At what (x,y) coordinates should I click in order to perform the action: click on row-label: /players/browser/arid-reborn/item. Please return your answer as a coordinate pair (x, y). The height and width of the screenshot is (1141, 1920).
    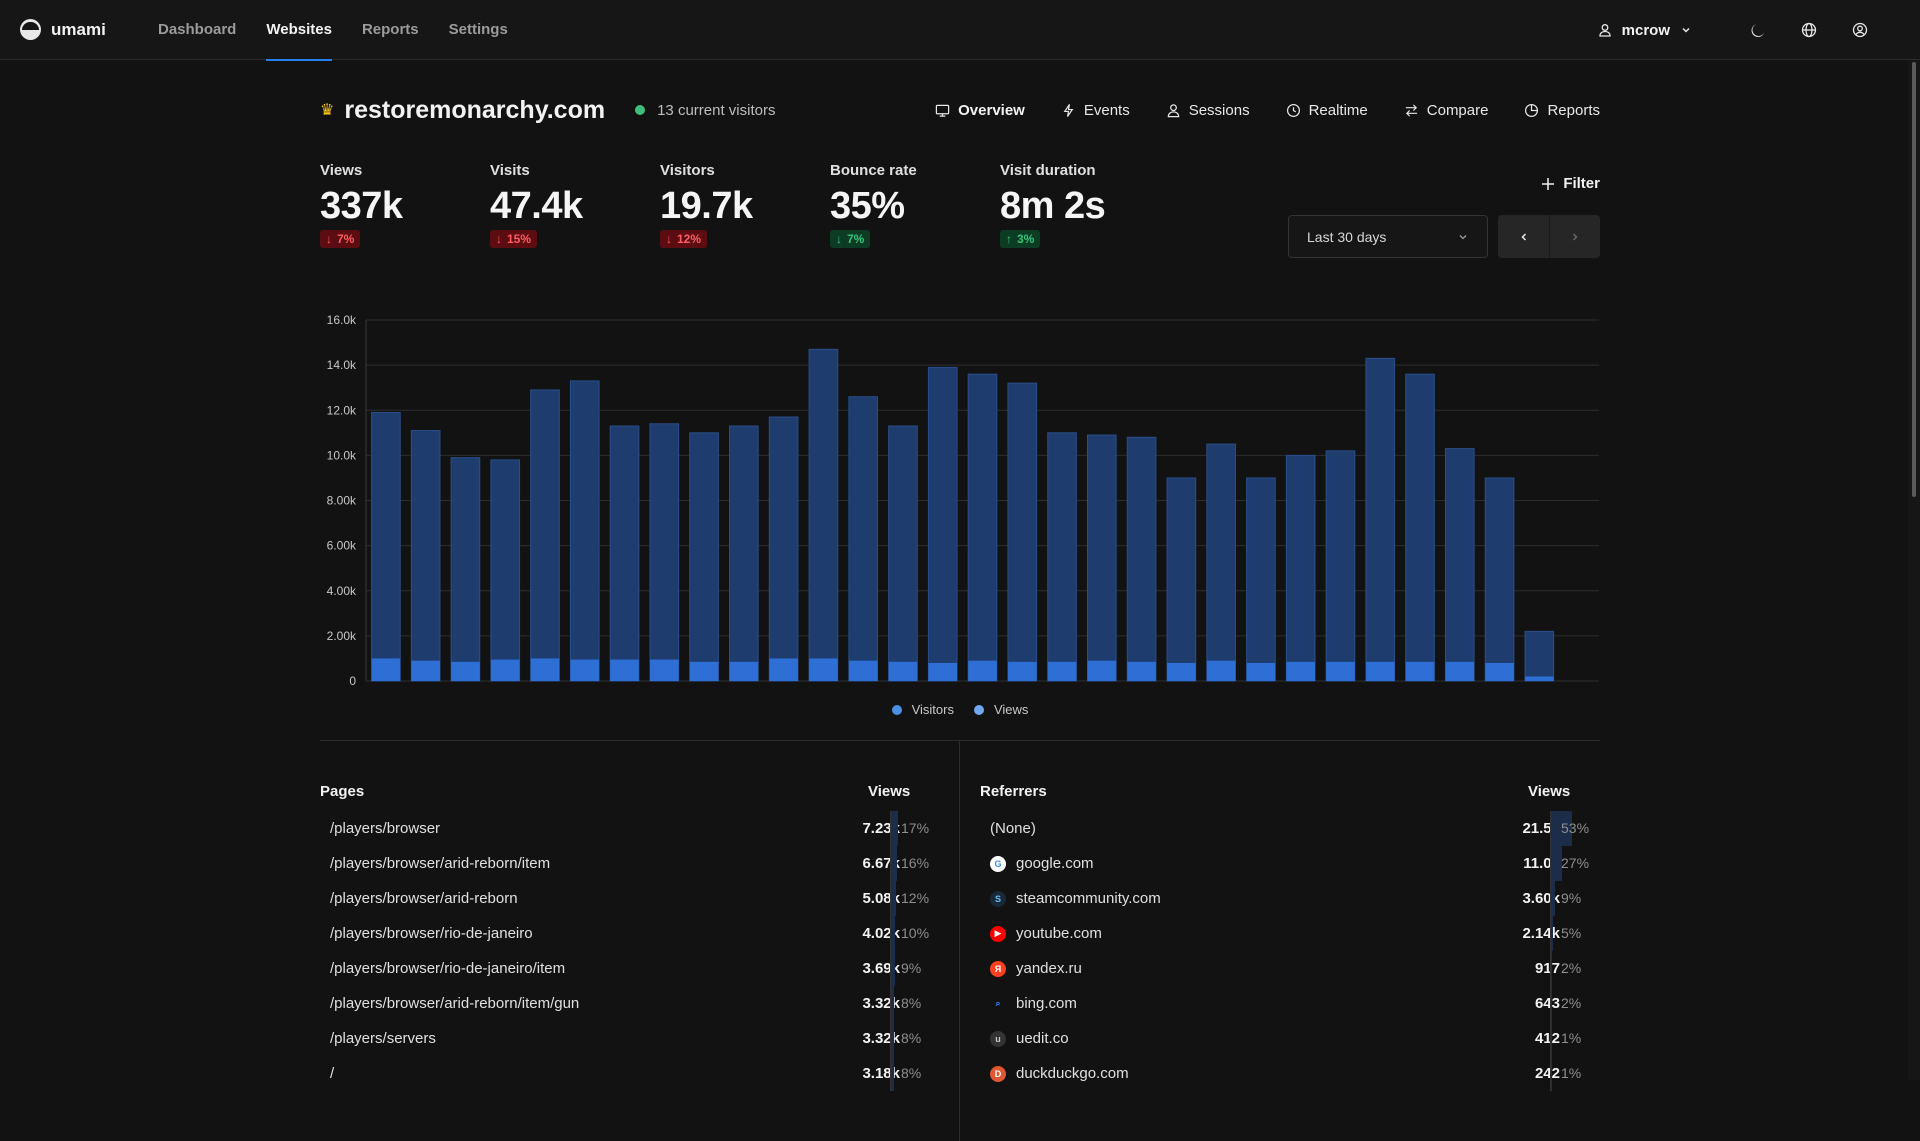
    Looking at the image, I should click on (440, 863).